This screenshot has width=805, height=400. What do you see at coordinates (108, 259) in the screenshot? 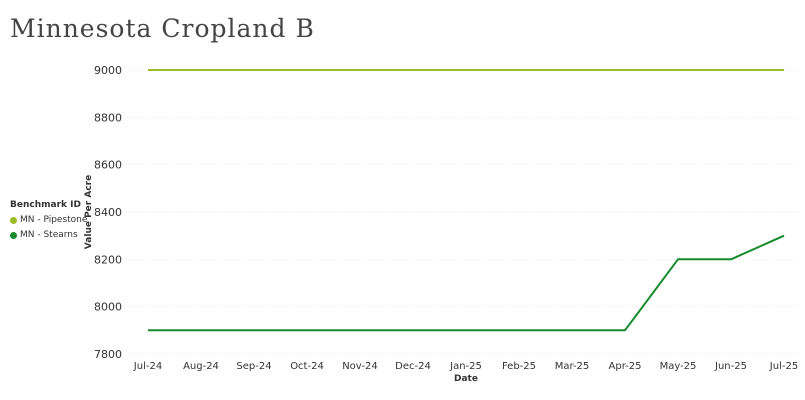
I see `y-tick-label: 8200` at bounding box center [108, 259].